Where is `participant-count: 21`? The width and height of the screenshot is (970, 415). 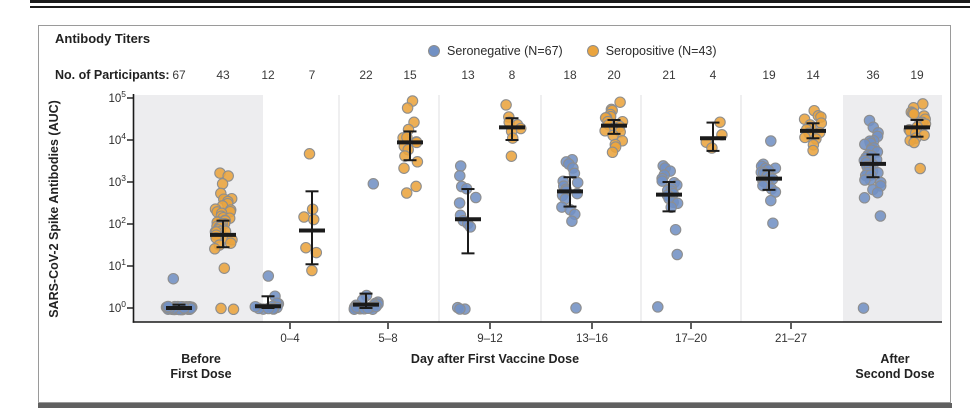
participant-count: 21 is located at coordinates (669, 75).